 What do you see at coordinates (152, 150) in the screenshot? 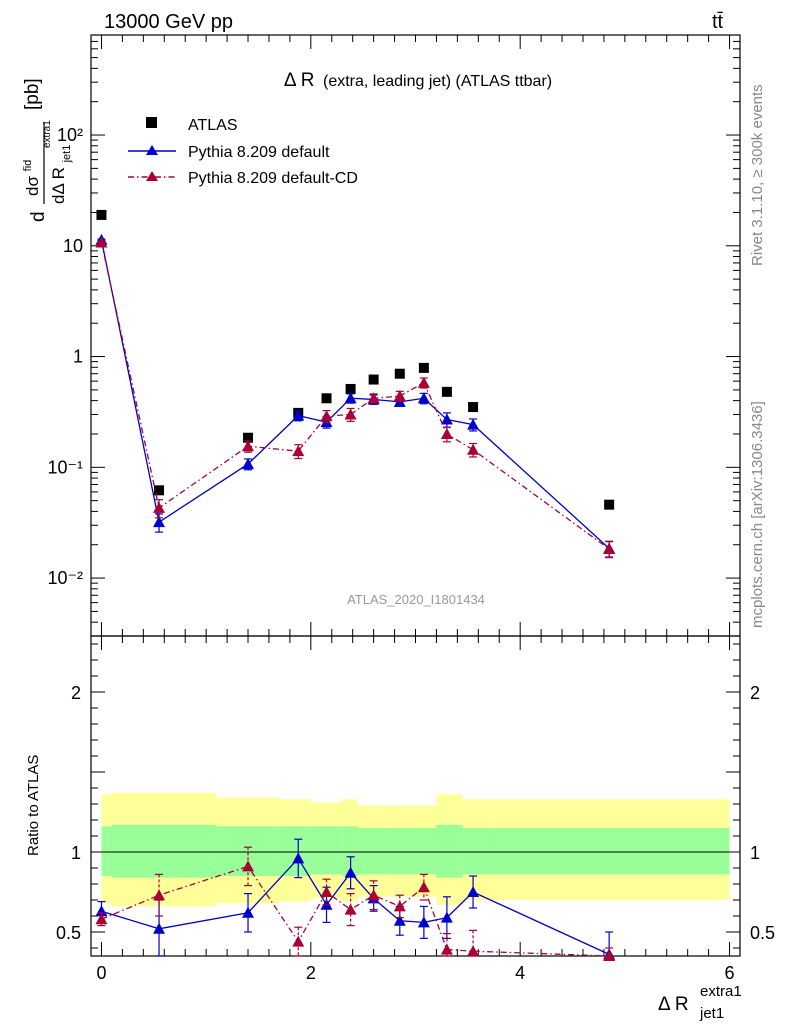
I see `legend-marker-default` at bounding box center [152, 150].